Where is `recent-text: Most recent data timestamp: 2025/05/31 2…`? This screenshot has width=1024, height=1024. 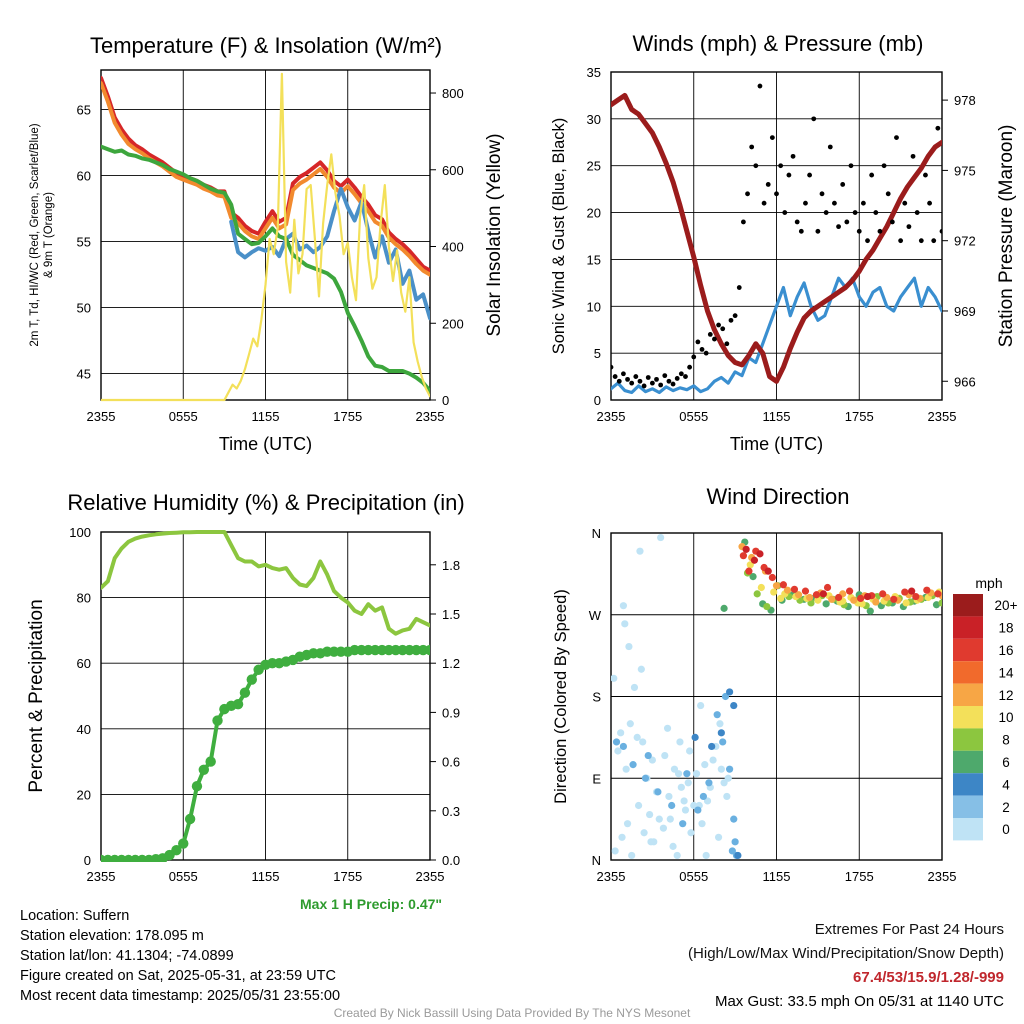 recent-text: Most recent data timestamp: 2025/05/31 2… is located at coordinates (180, 996).